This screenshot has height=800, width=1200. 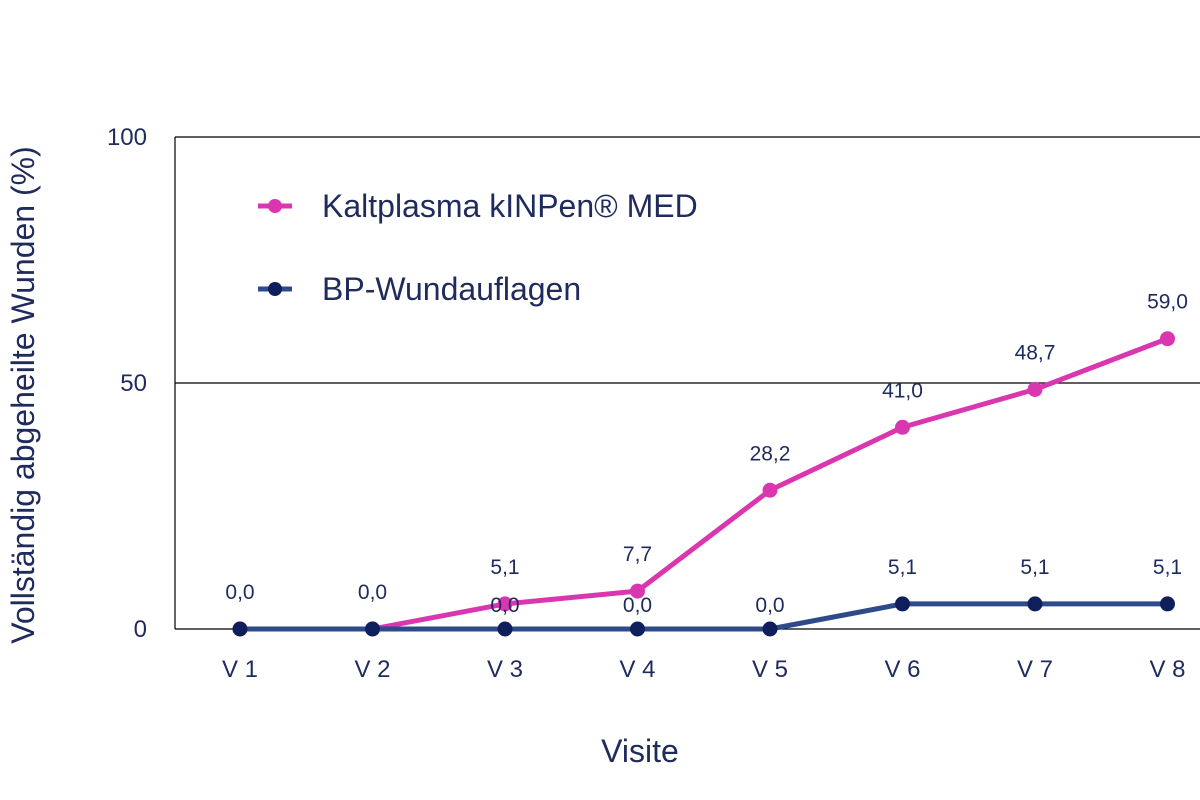 I want to click on data-label: 41,0, so click(x=902, y=390).